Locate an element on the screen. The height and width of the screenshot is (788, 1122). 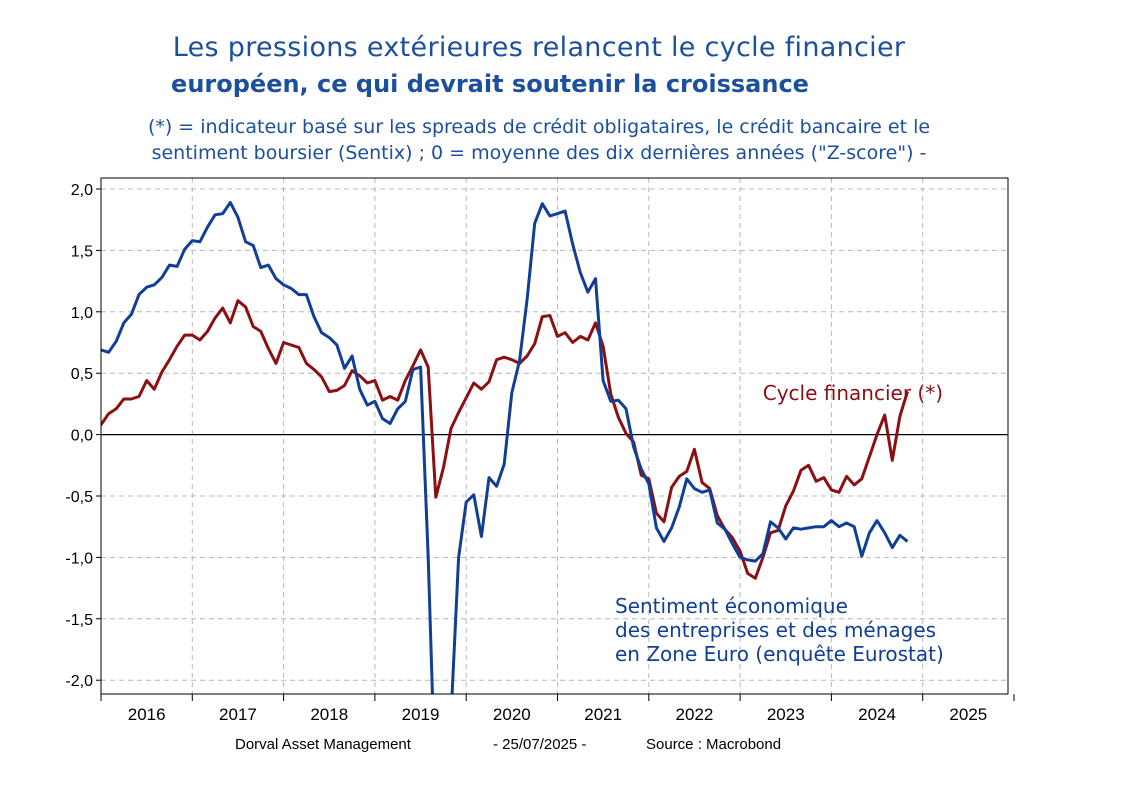
footer-source: Source : Macrobond is located at coordinates (714, 744).